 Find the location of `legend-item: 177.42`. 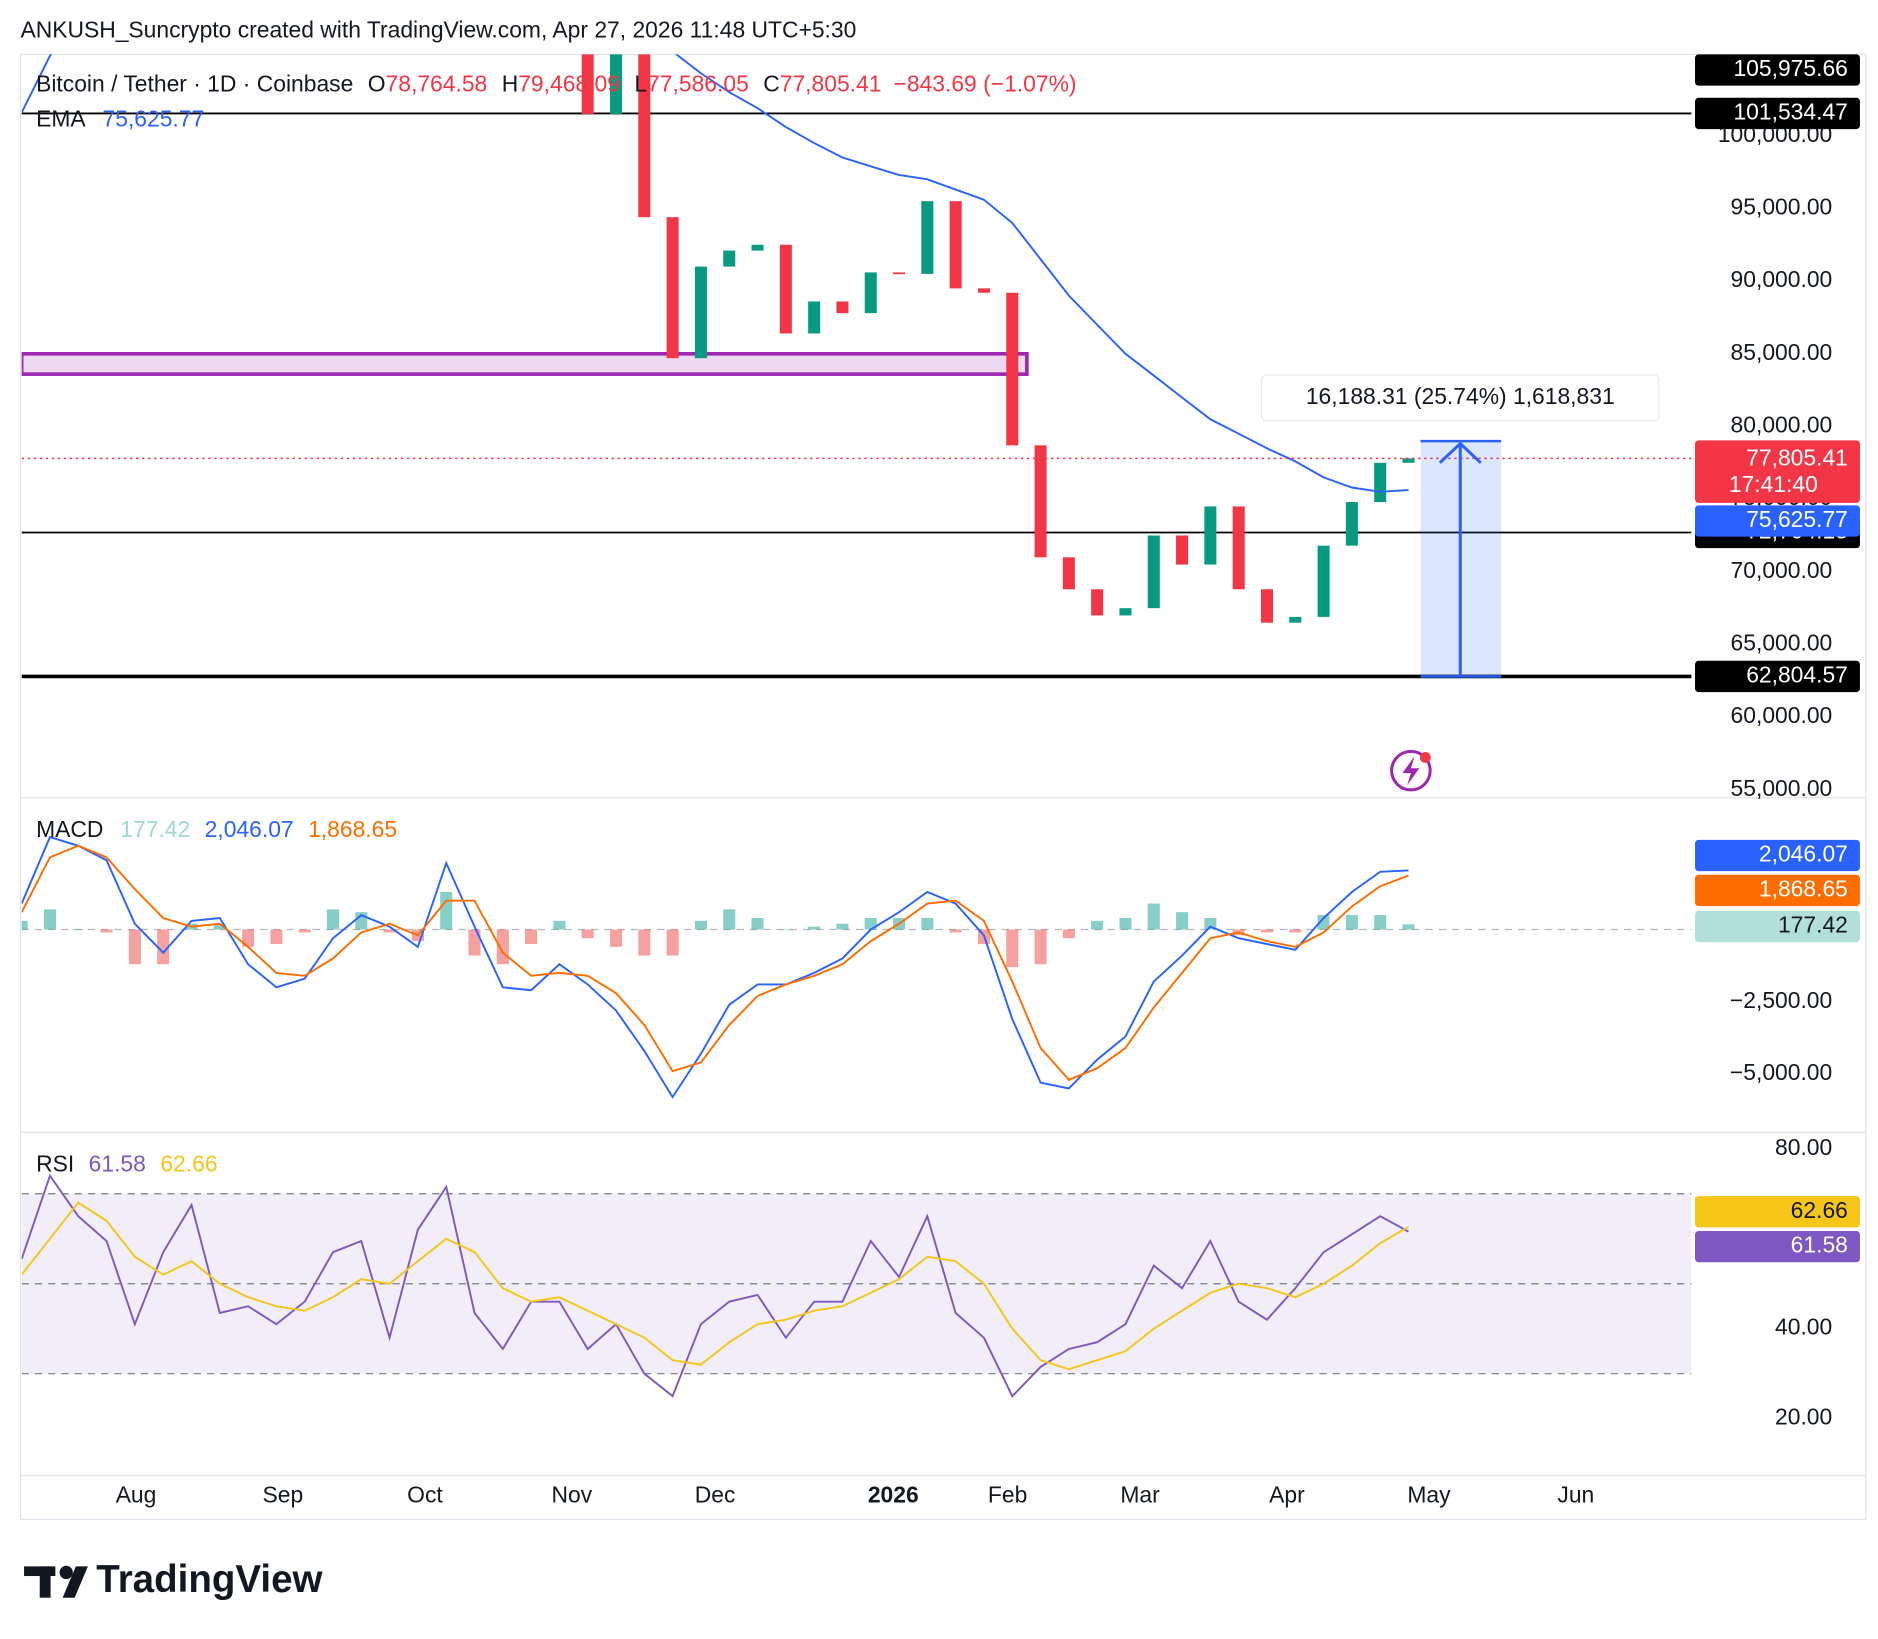

legend-item: 177.42 is located at coordinates (155, 829).